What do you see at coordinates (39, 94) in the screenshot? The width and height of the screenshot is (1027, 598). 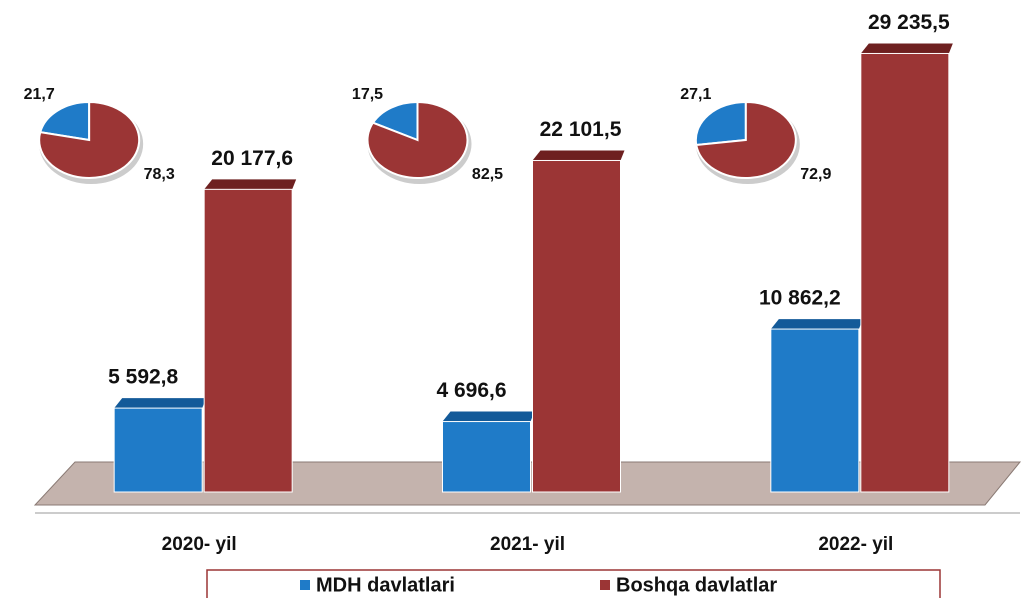 I see `pie-label: 21,7` at bounding box center [39, 94].